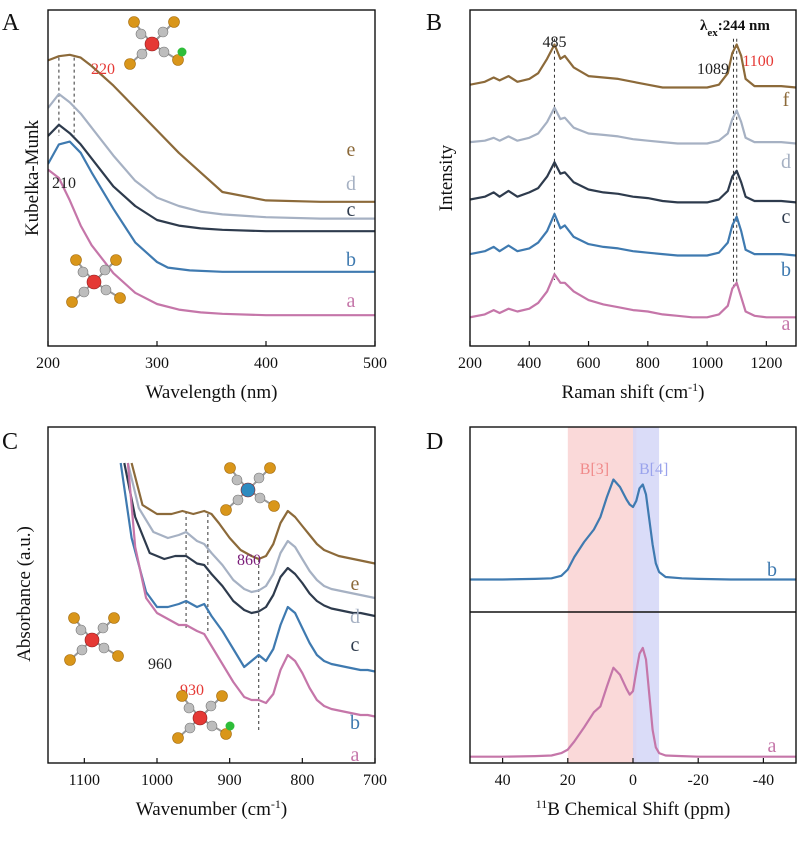  What do you see at coordinates (633, 808) in the screenshot?
I see `x-axis-label: 11B Chemical Shift (ppm)` at bounding box center [633, 808].